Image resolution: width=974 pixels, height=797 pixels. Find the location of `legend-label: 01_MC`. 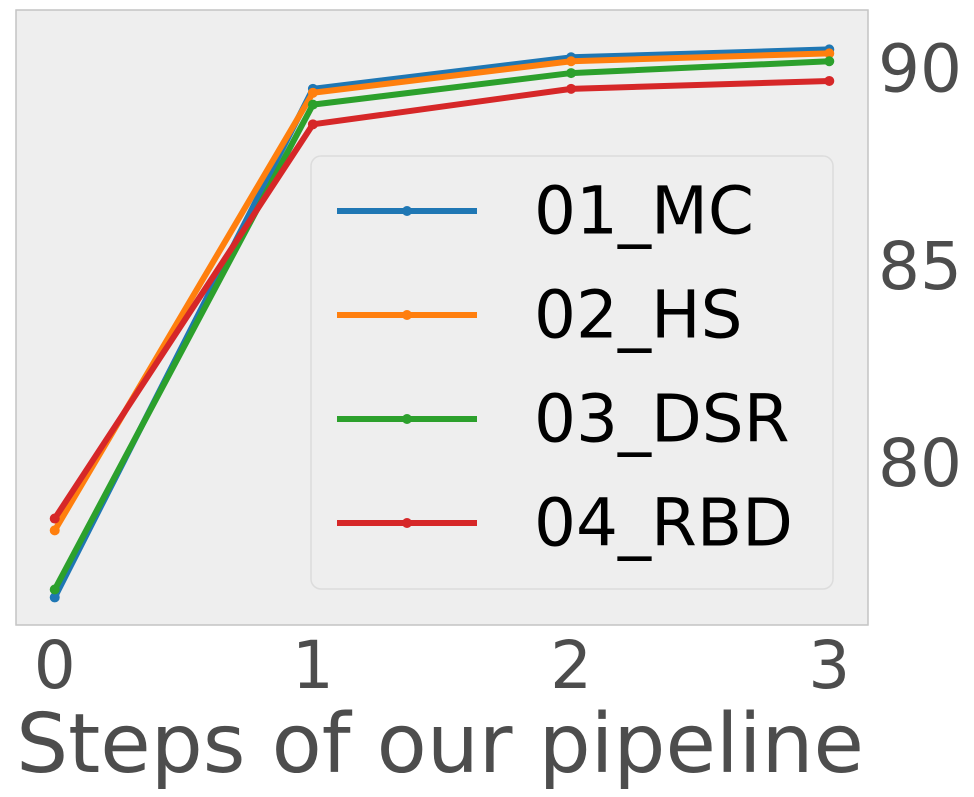

legend-label: 01_MC is located at coordinates (644, 211).